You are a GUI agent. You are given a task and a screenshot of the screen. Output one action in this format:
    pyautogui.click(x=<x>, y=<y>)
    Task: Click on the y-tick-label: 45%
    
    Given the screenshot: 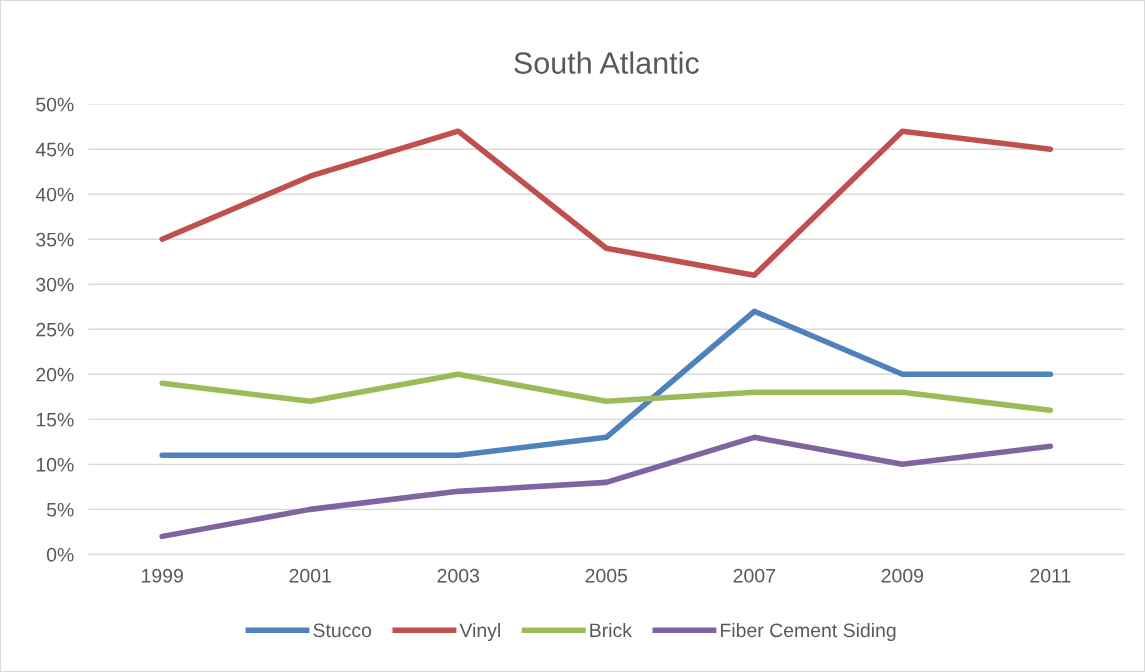 What is the action you would take?
    pyautogui.click(x=54, y=149)
    